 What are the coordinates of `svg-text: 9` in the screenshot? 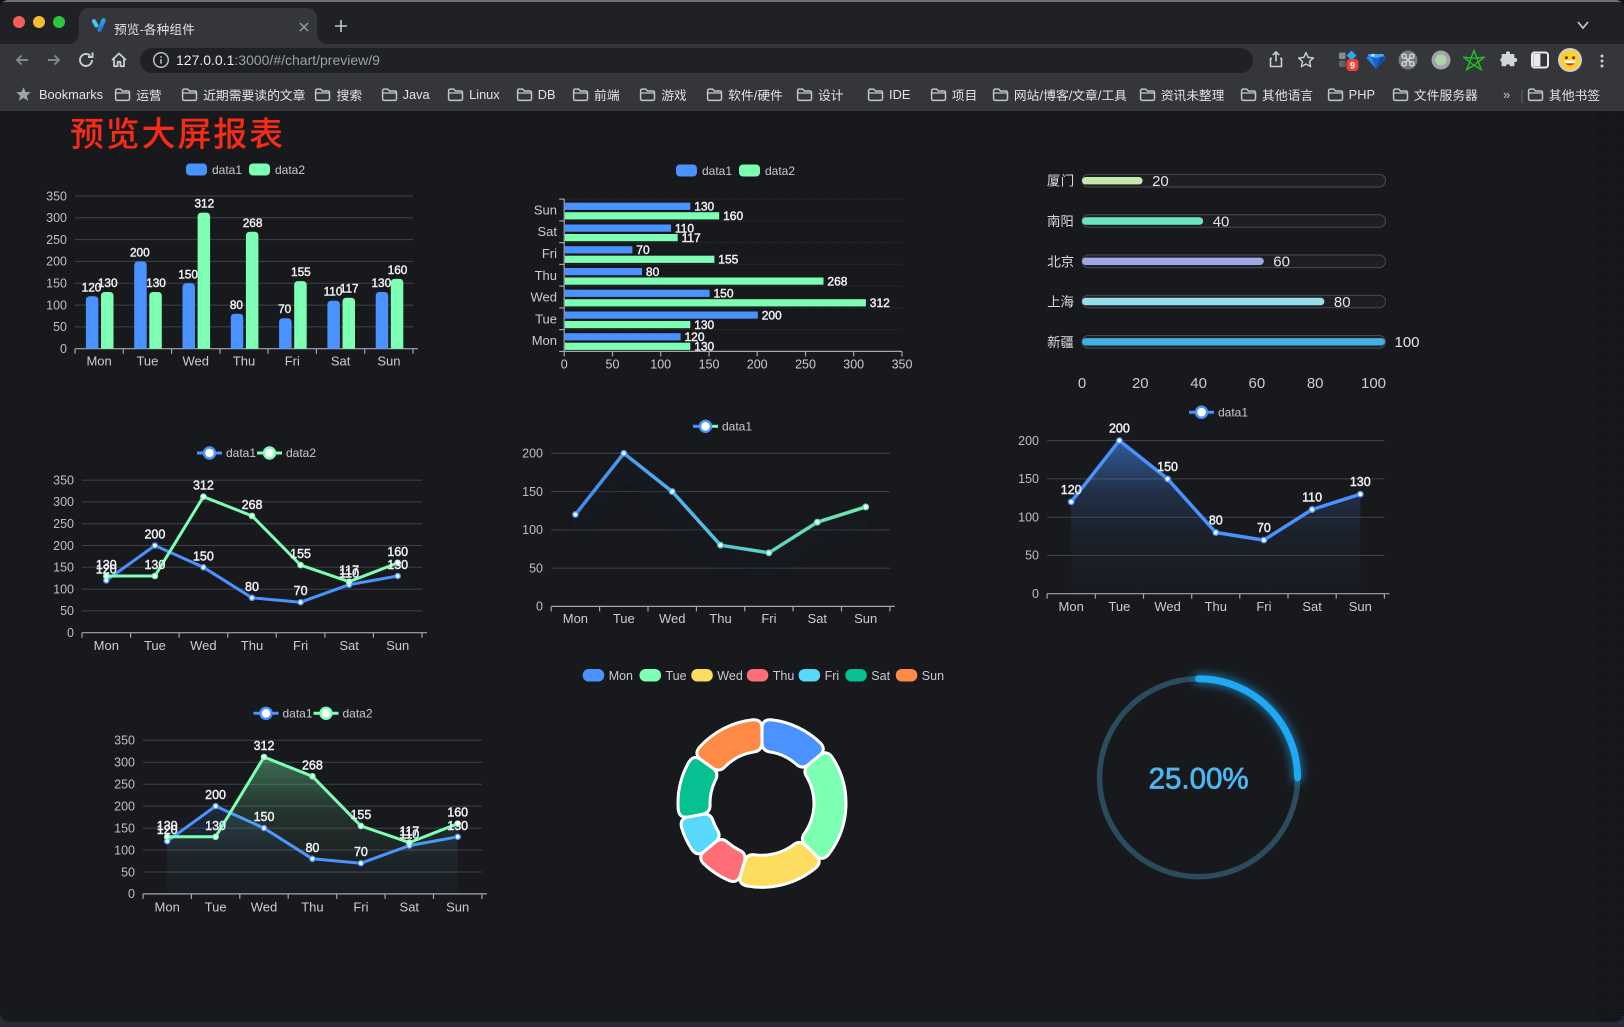 It's located at (1352, 65).